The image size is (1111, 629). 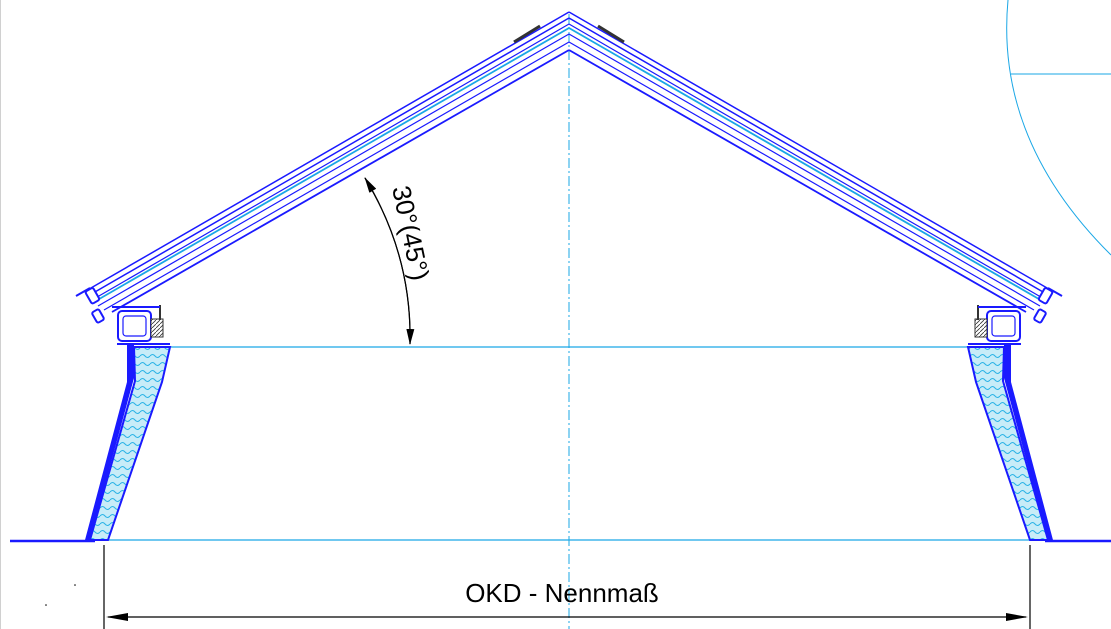 What do you see at coordinates (90, 305) in the screenshot?
I see `left-edge-clamp` at bounding box center [90, 305].